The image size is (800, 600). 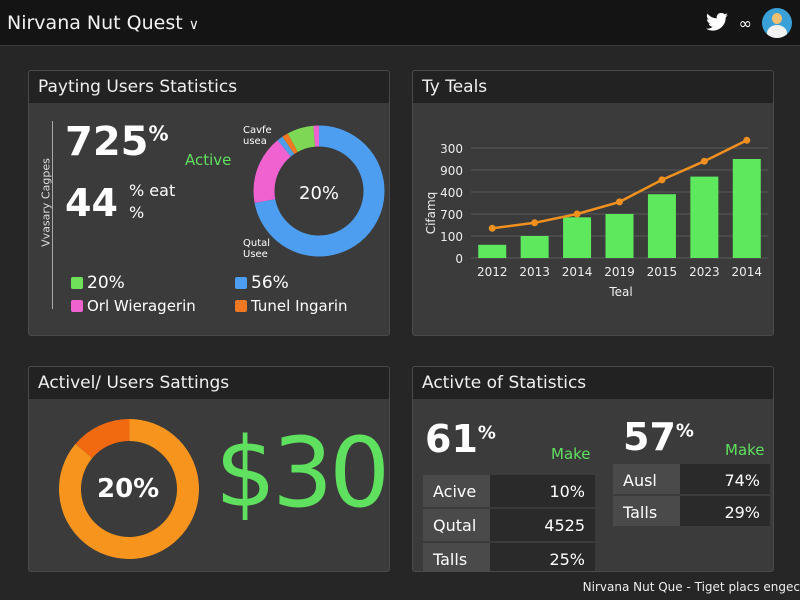 I want to click on callout-label: Qutal Usee, so click(x=257, y=249).